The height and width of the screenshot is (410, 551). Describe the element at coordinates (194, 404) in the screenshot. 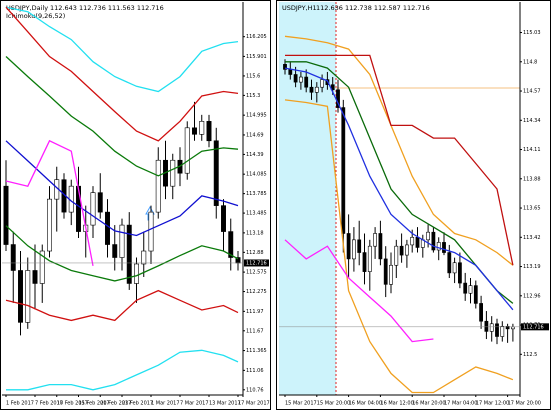

I see `x-tick-label: 7 Mar 2017` at that location.